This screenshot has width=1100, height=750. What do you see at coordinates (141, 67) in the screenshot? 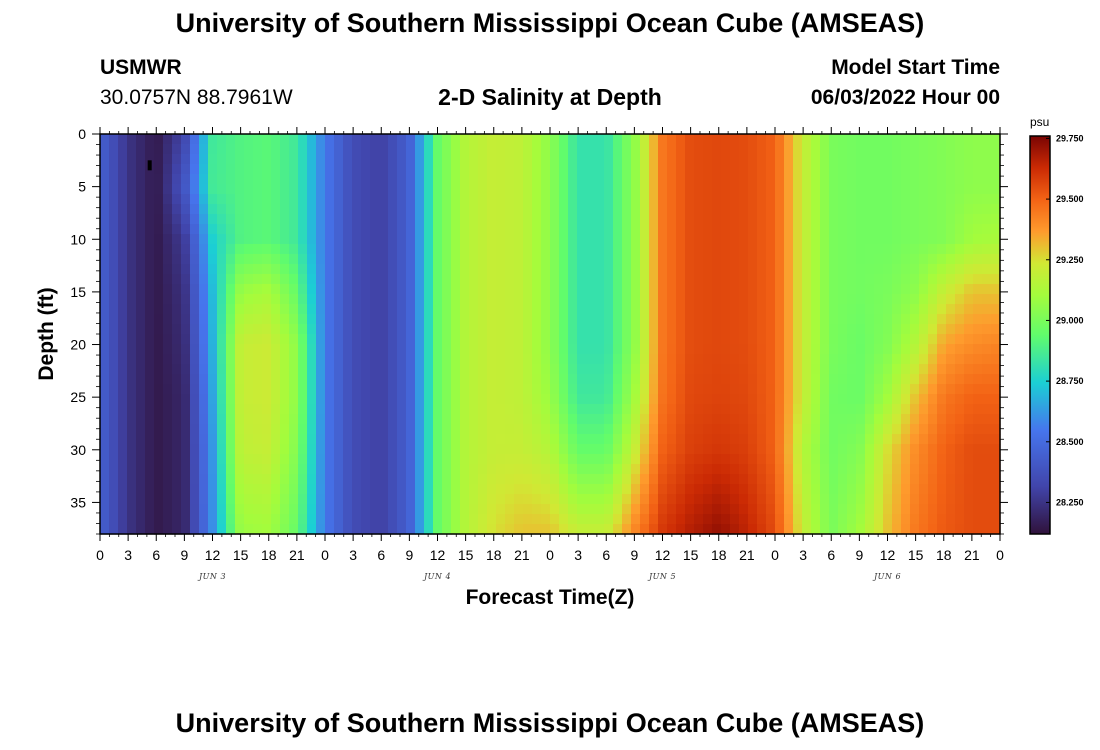
I see `station-name: USMWR` at bounding box center [141, 67].